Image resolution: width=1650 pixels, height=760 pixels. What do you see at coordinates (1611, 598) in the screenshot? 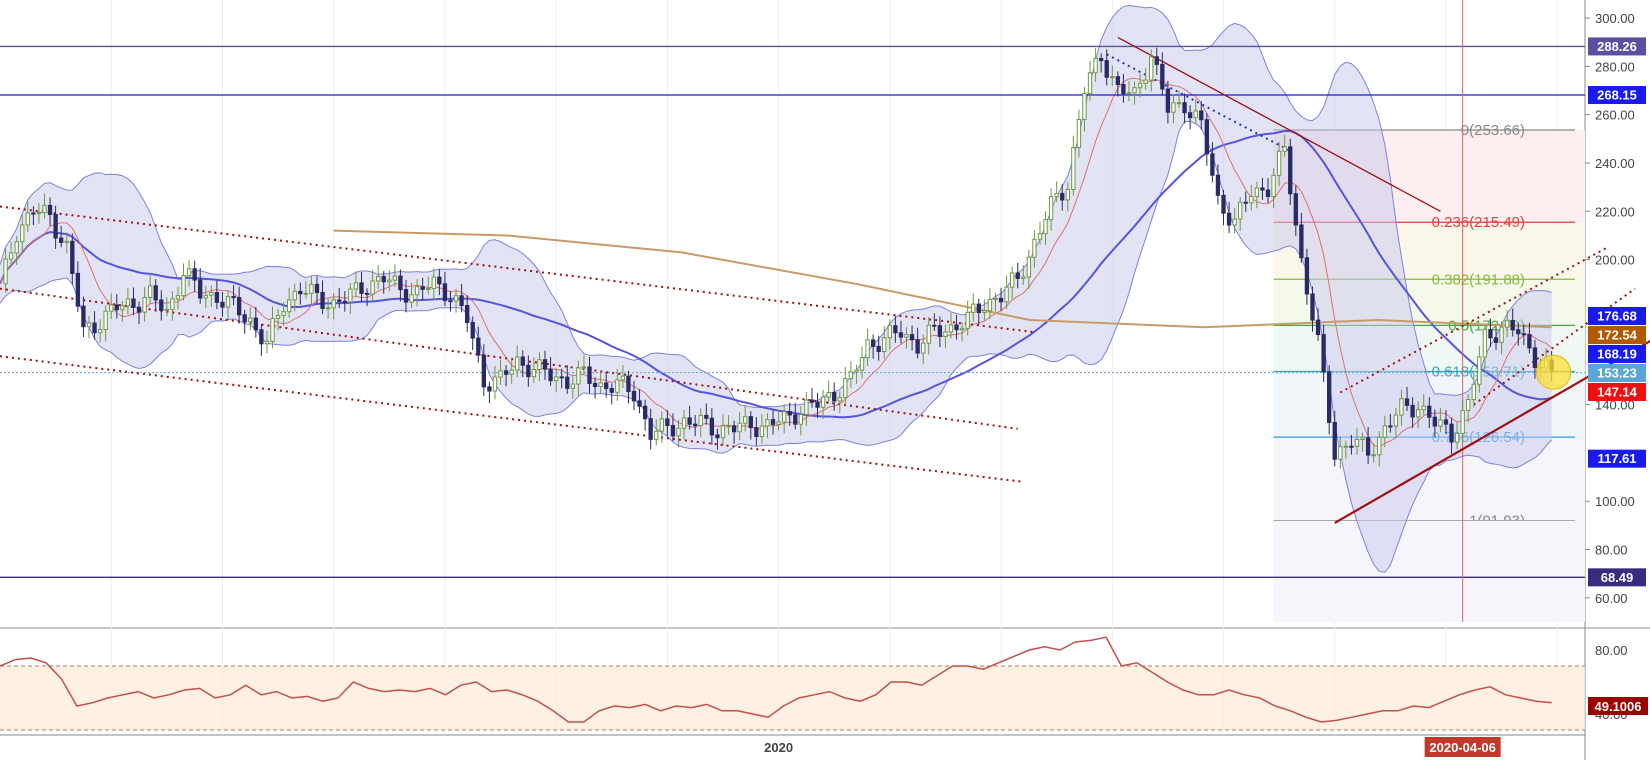
I see `y-tick-label: 60.00` at bounding box center [1611, 598].